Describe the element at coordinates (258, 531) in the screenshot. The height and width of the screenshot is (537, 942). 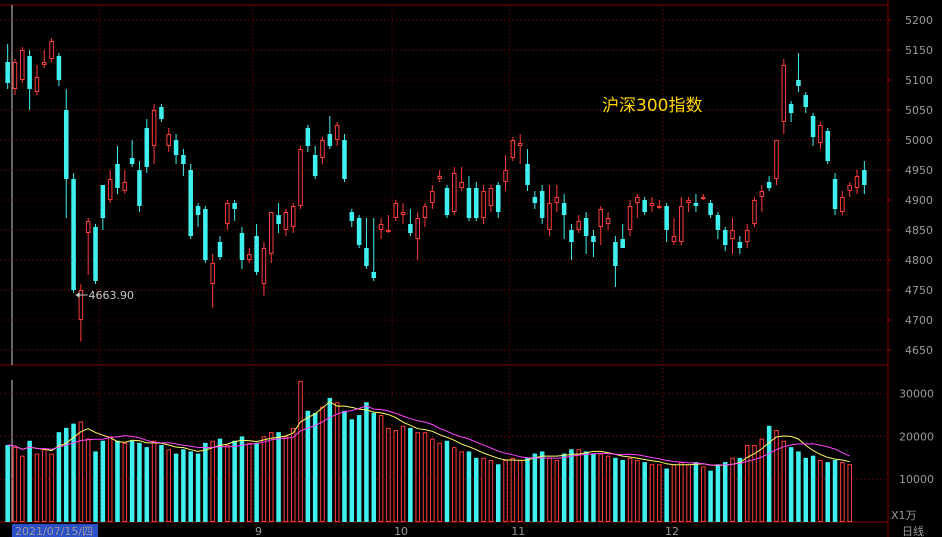
I see `month-label: 9` at that location.